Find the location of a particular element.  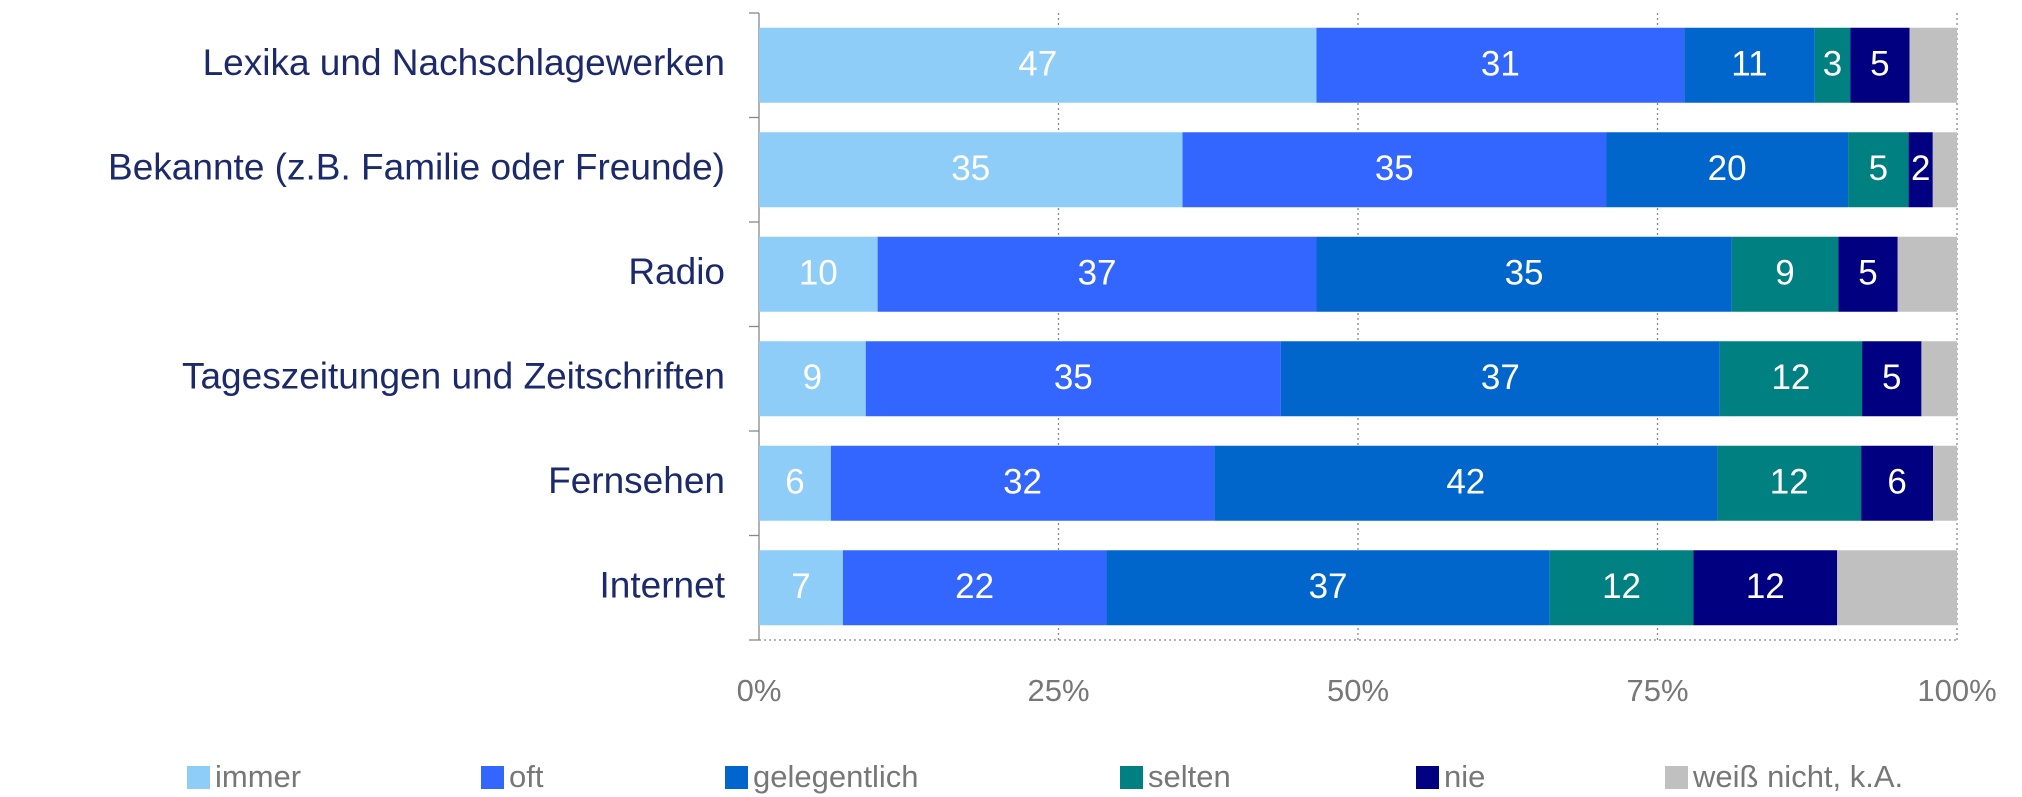

x-tick-label: 75% is located at coordinates (1657, 690).